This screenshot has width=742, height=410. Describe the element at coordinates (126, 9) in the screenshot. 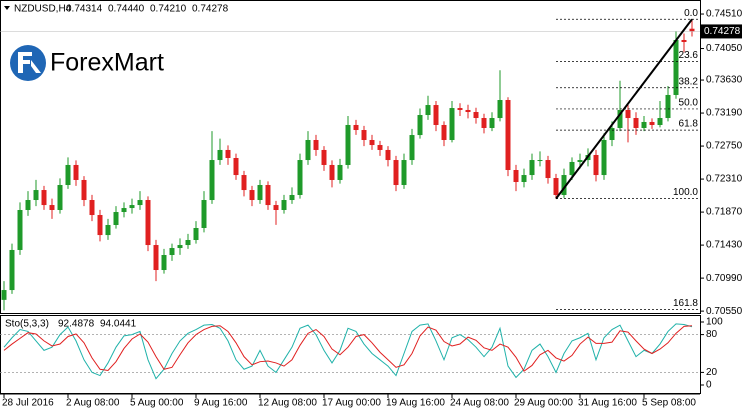

I see `header-high: 0.74440` at that location.